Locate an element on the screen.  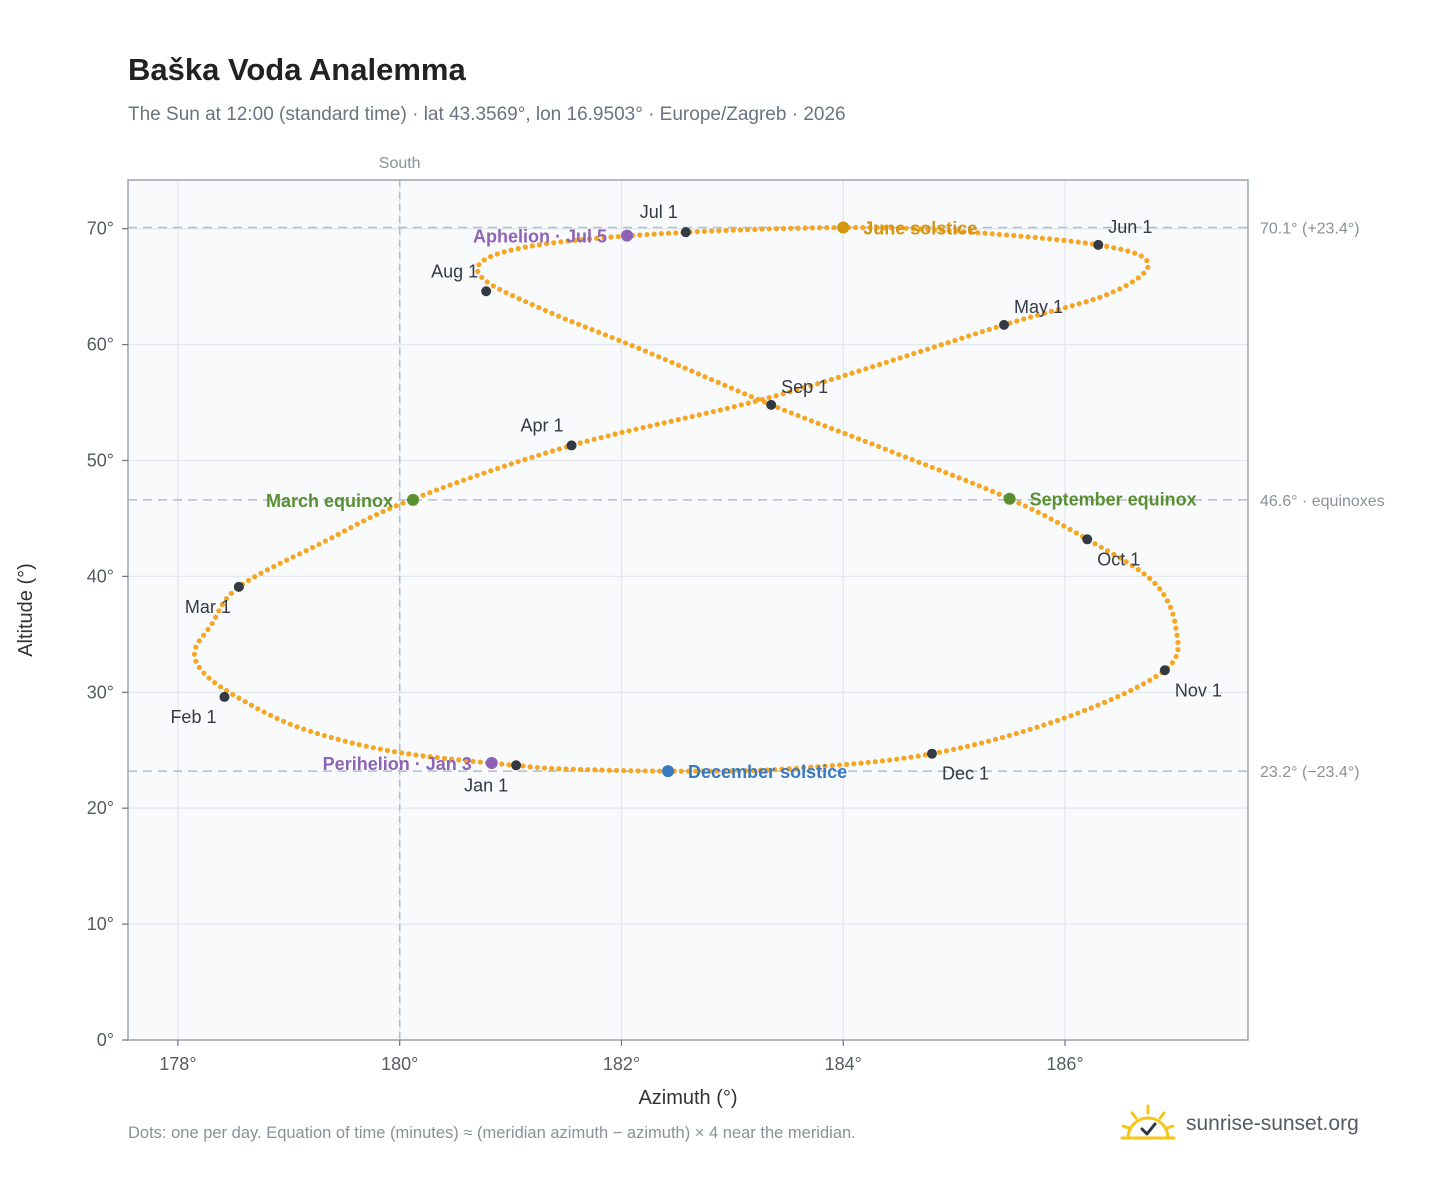
reference-label: 46.6° · equinoxes is located at coordinates (1322, 501).